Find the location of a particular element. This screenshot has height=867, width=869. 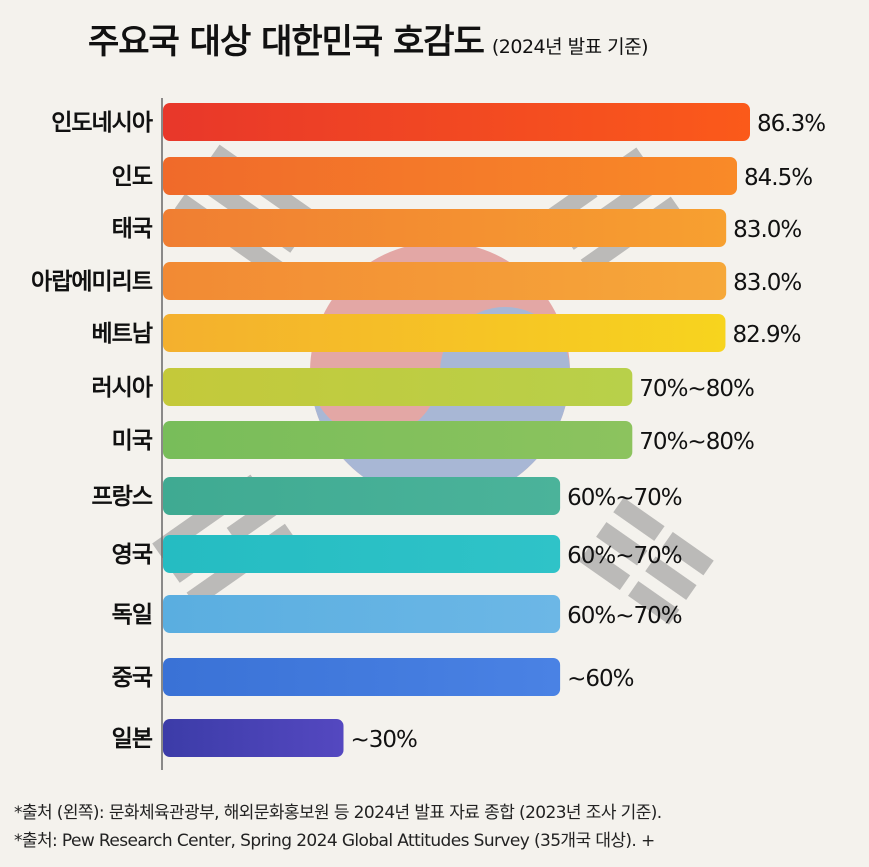

category-label: 독일 is located at coordinates (132, 615).